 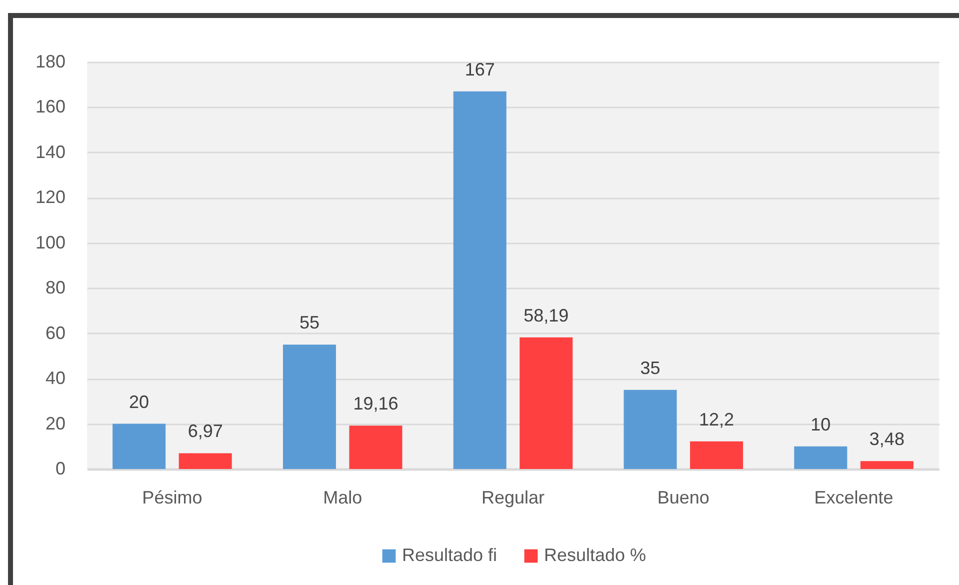 I want to click on data-label: 10, so click(x=820, y=424).